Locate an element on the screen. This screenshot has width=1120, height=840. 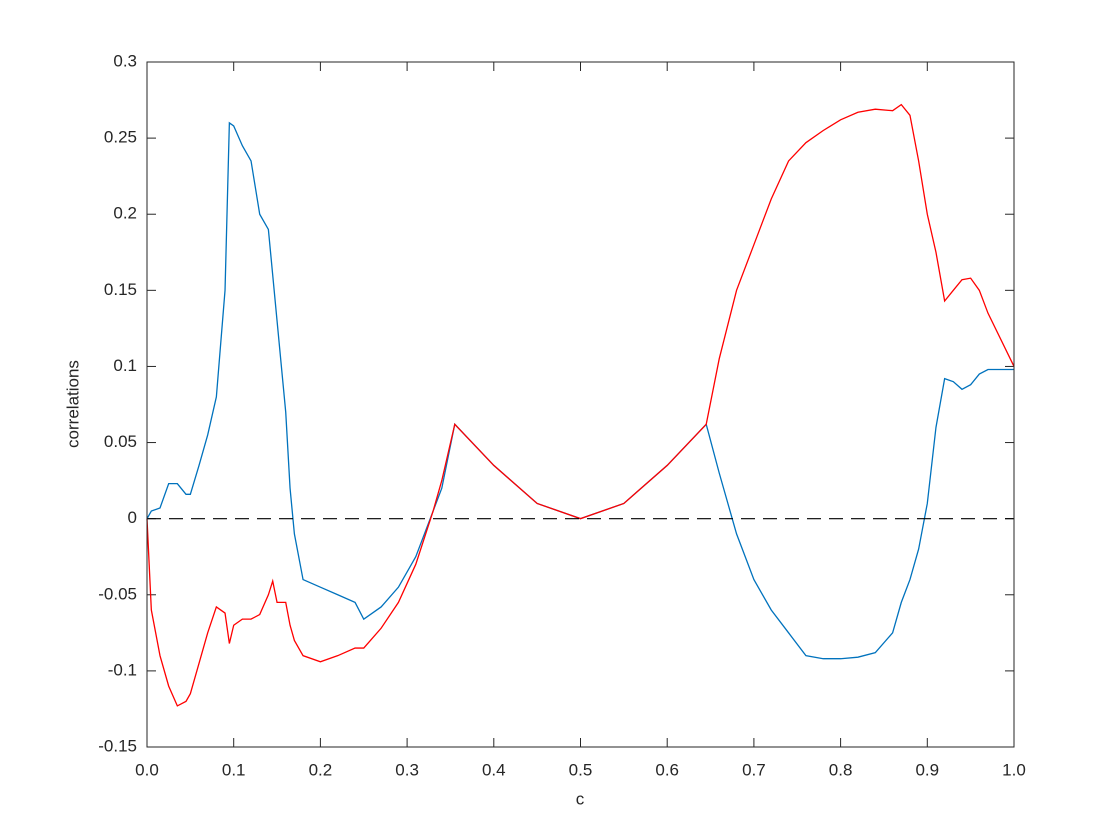
x-tick-label: 0.8 is located at coordinates (841, 769).